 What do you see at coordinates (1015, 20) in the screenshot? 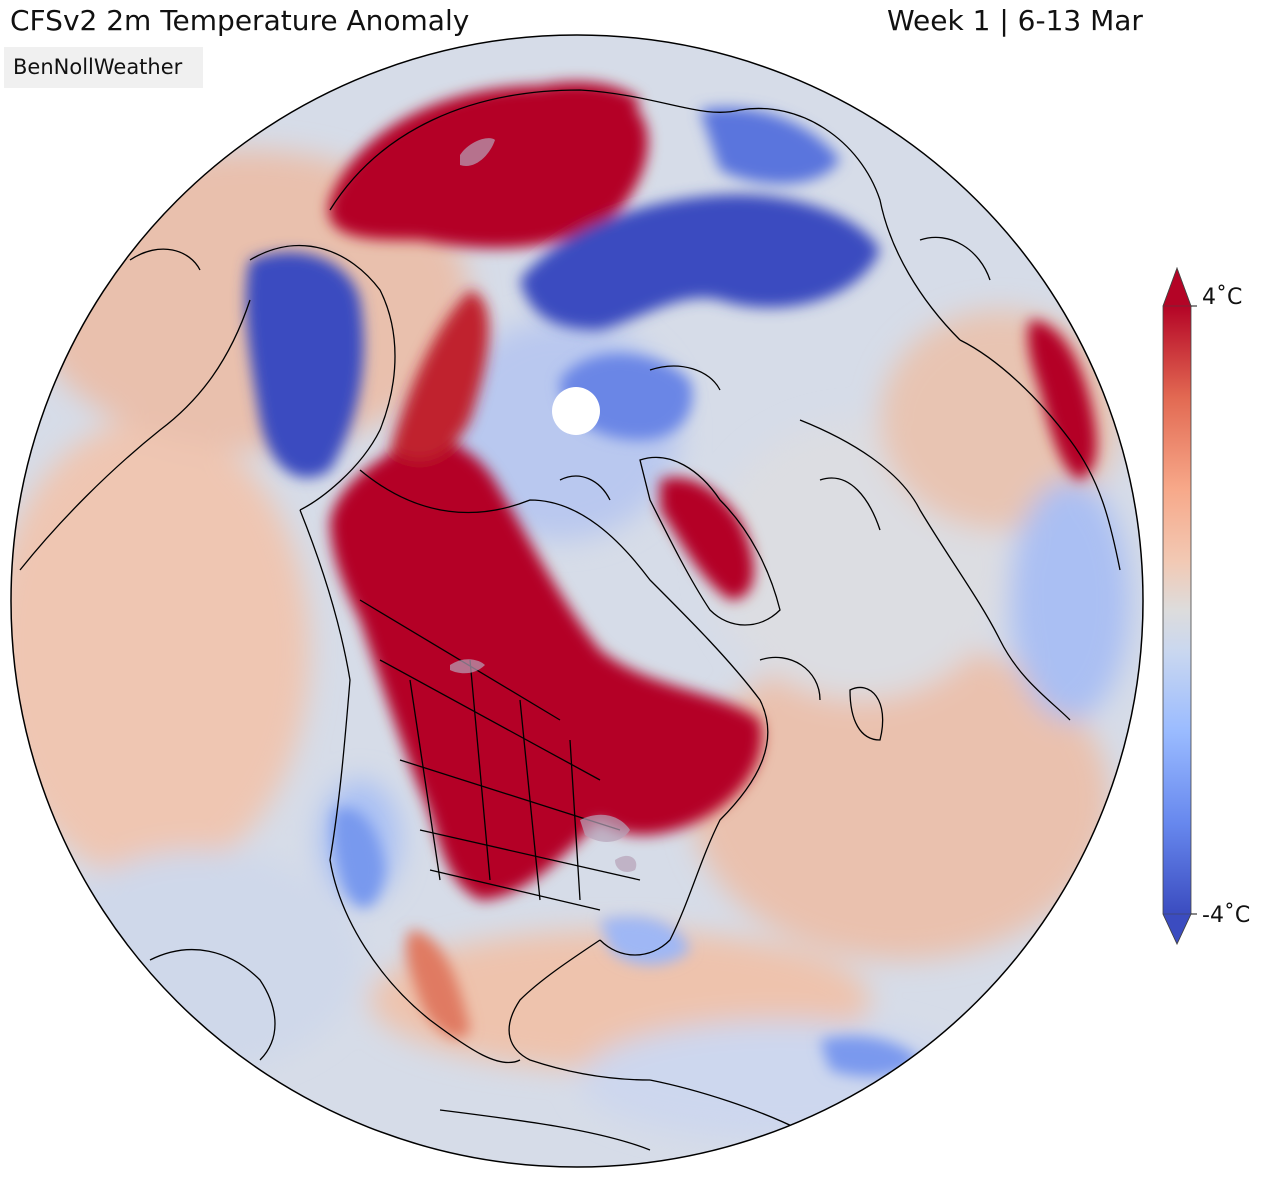
I see `forecast-period: Week 1 | 6-13 Mar` at bounding box center [1015, 20].